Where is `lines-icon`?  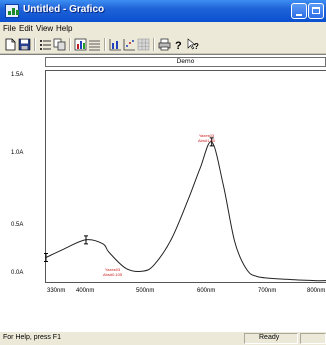 lines-icon is located at coordinates (94, 44).